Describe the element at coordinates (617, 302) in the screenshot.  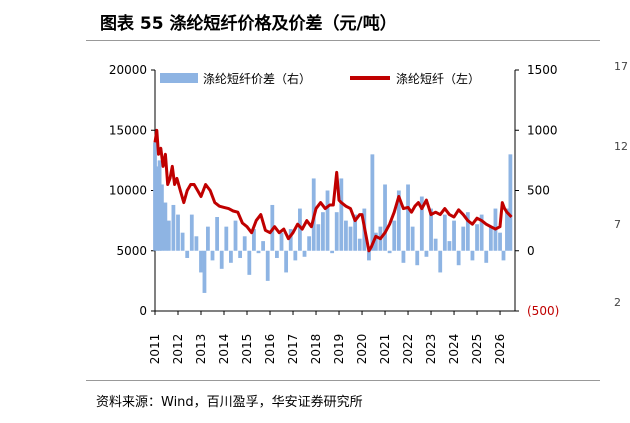
I see `neighbor-tick-label: 2` at that location.